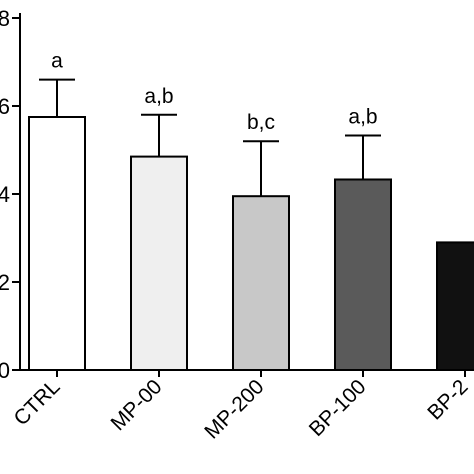 Image resolution: width=474 pixels, height=474 pixels. What do you see at coordinates (5, 18) in the screenshot?
I see `y-tick-label: 8` at bounding box center [5, 18].